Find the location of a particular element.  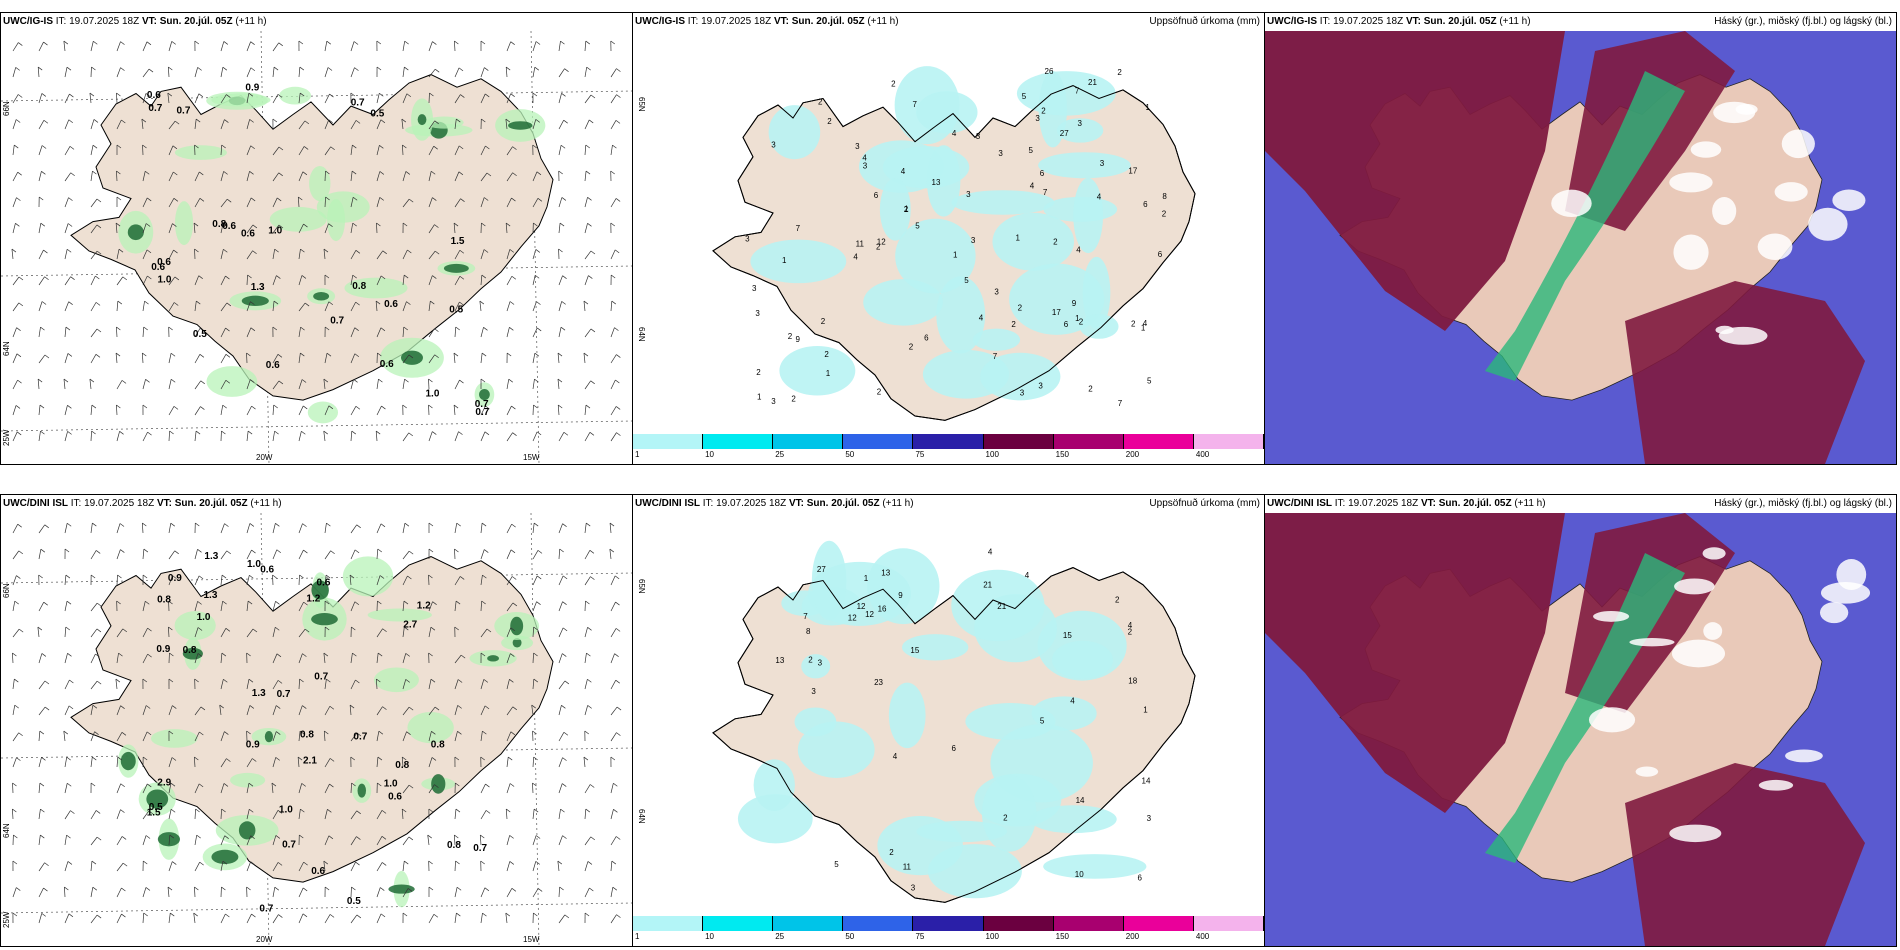

colorbar-tick: 10 is located at coordinates (710, 936).